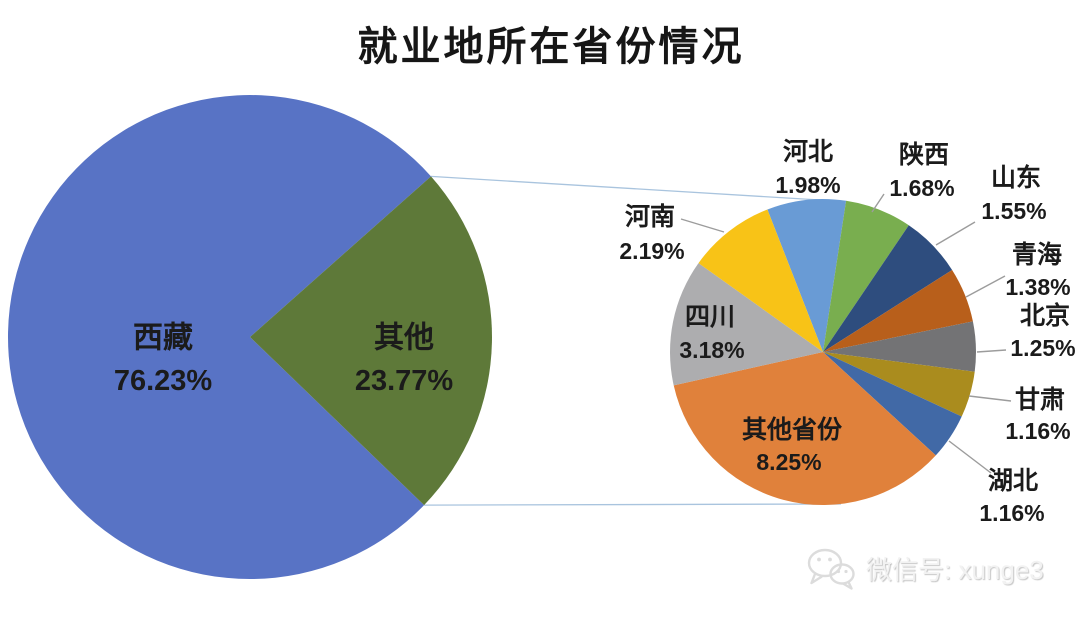 The height and width of the screenshot is (622, 1080). Describe the element at coordinates (1013, 211) in the screenshot. I see `slice-percent-shandong: 1.55%` at that location.